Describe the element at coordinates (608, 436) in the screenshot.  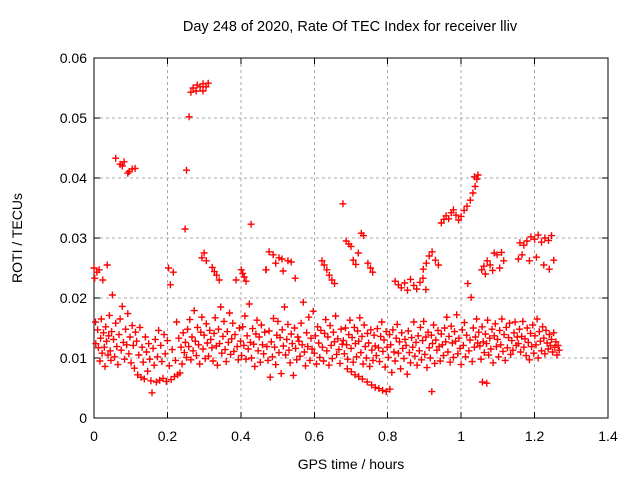
I see `x-tick-label: 1.4` at that location.